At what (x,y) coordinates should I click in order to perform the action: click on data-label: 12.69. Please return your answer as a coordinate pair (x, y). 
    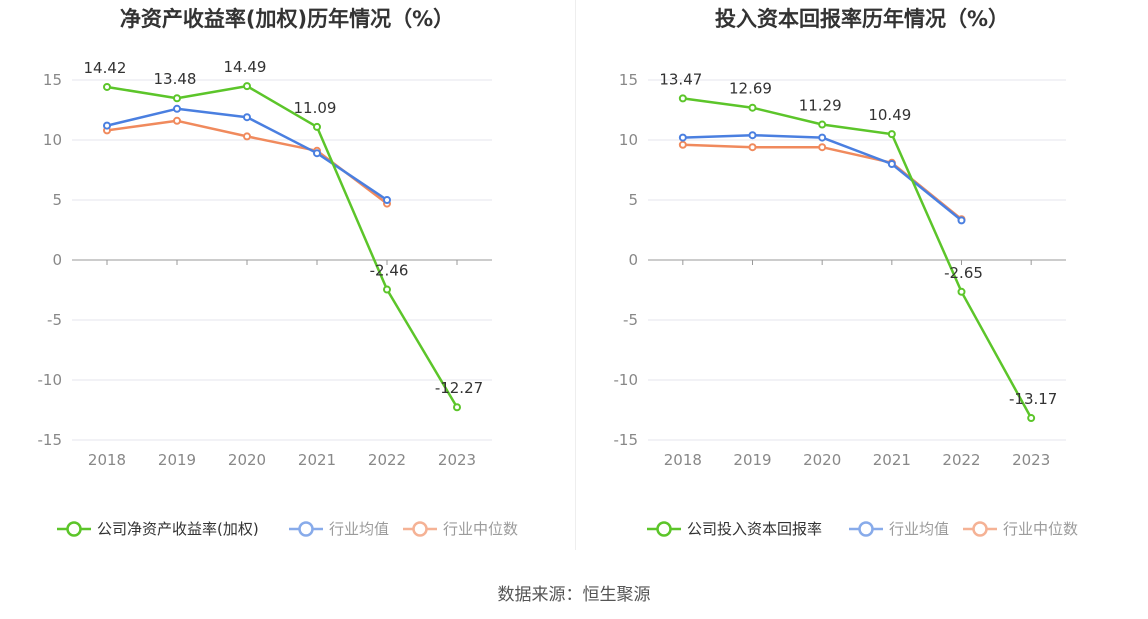
    Looking at the image, I should click on (750, 89).